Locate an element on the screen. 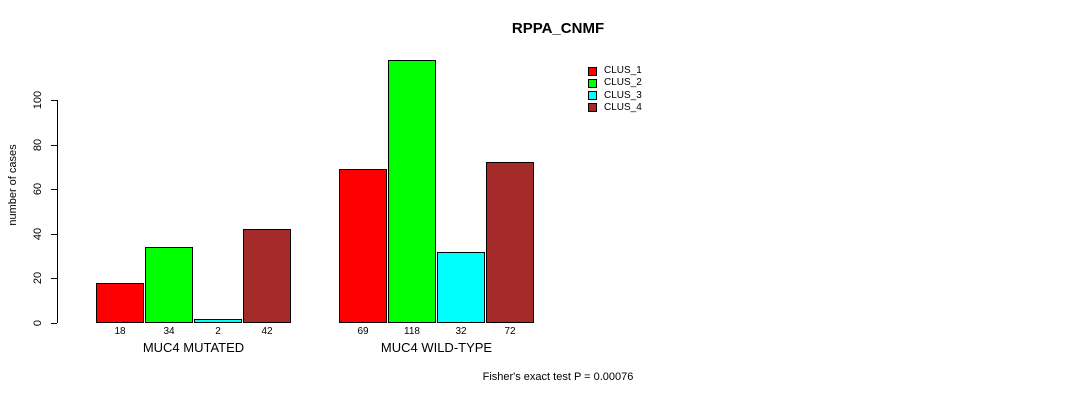 The image size is (1090, 400). legend-label-clus_2: CLUS_2 is located at coordinates (623, 83).